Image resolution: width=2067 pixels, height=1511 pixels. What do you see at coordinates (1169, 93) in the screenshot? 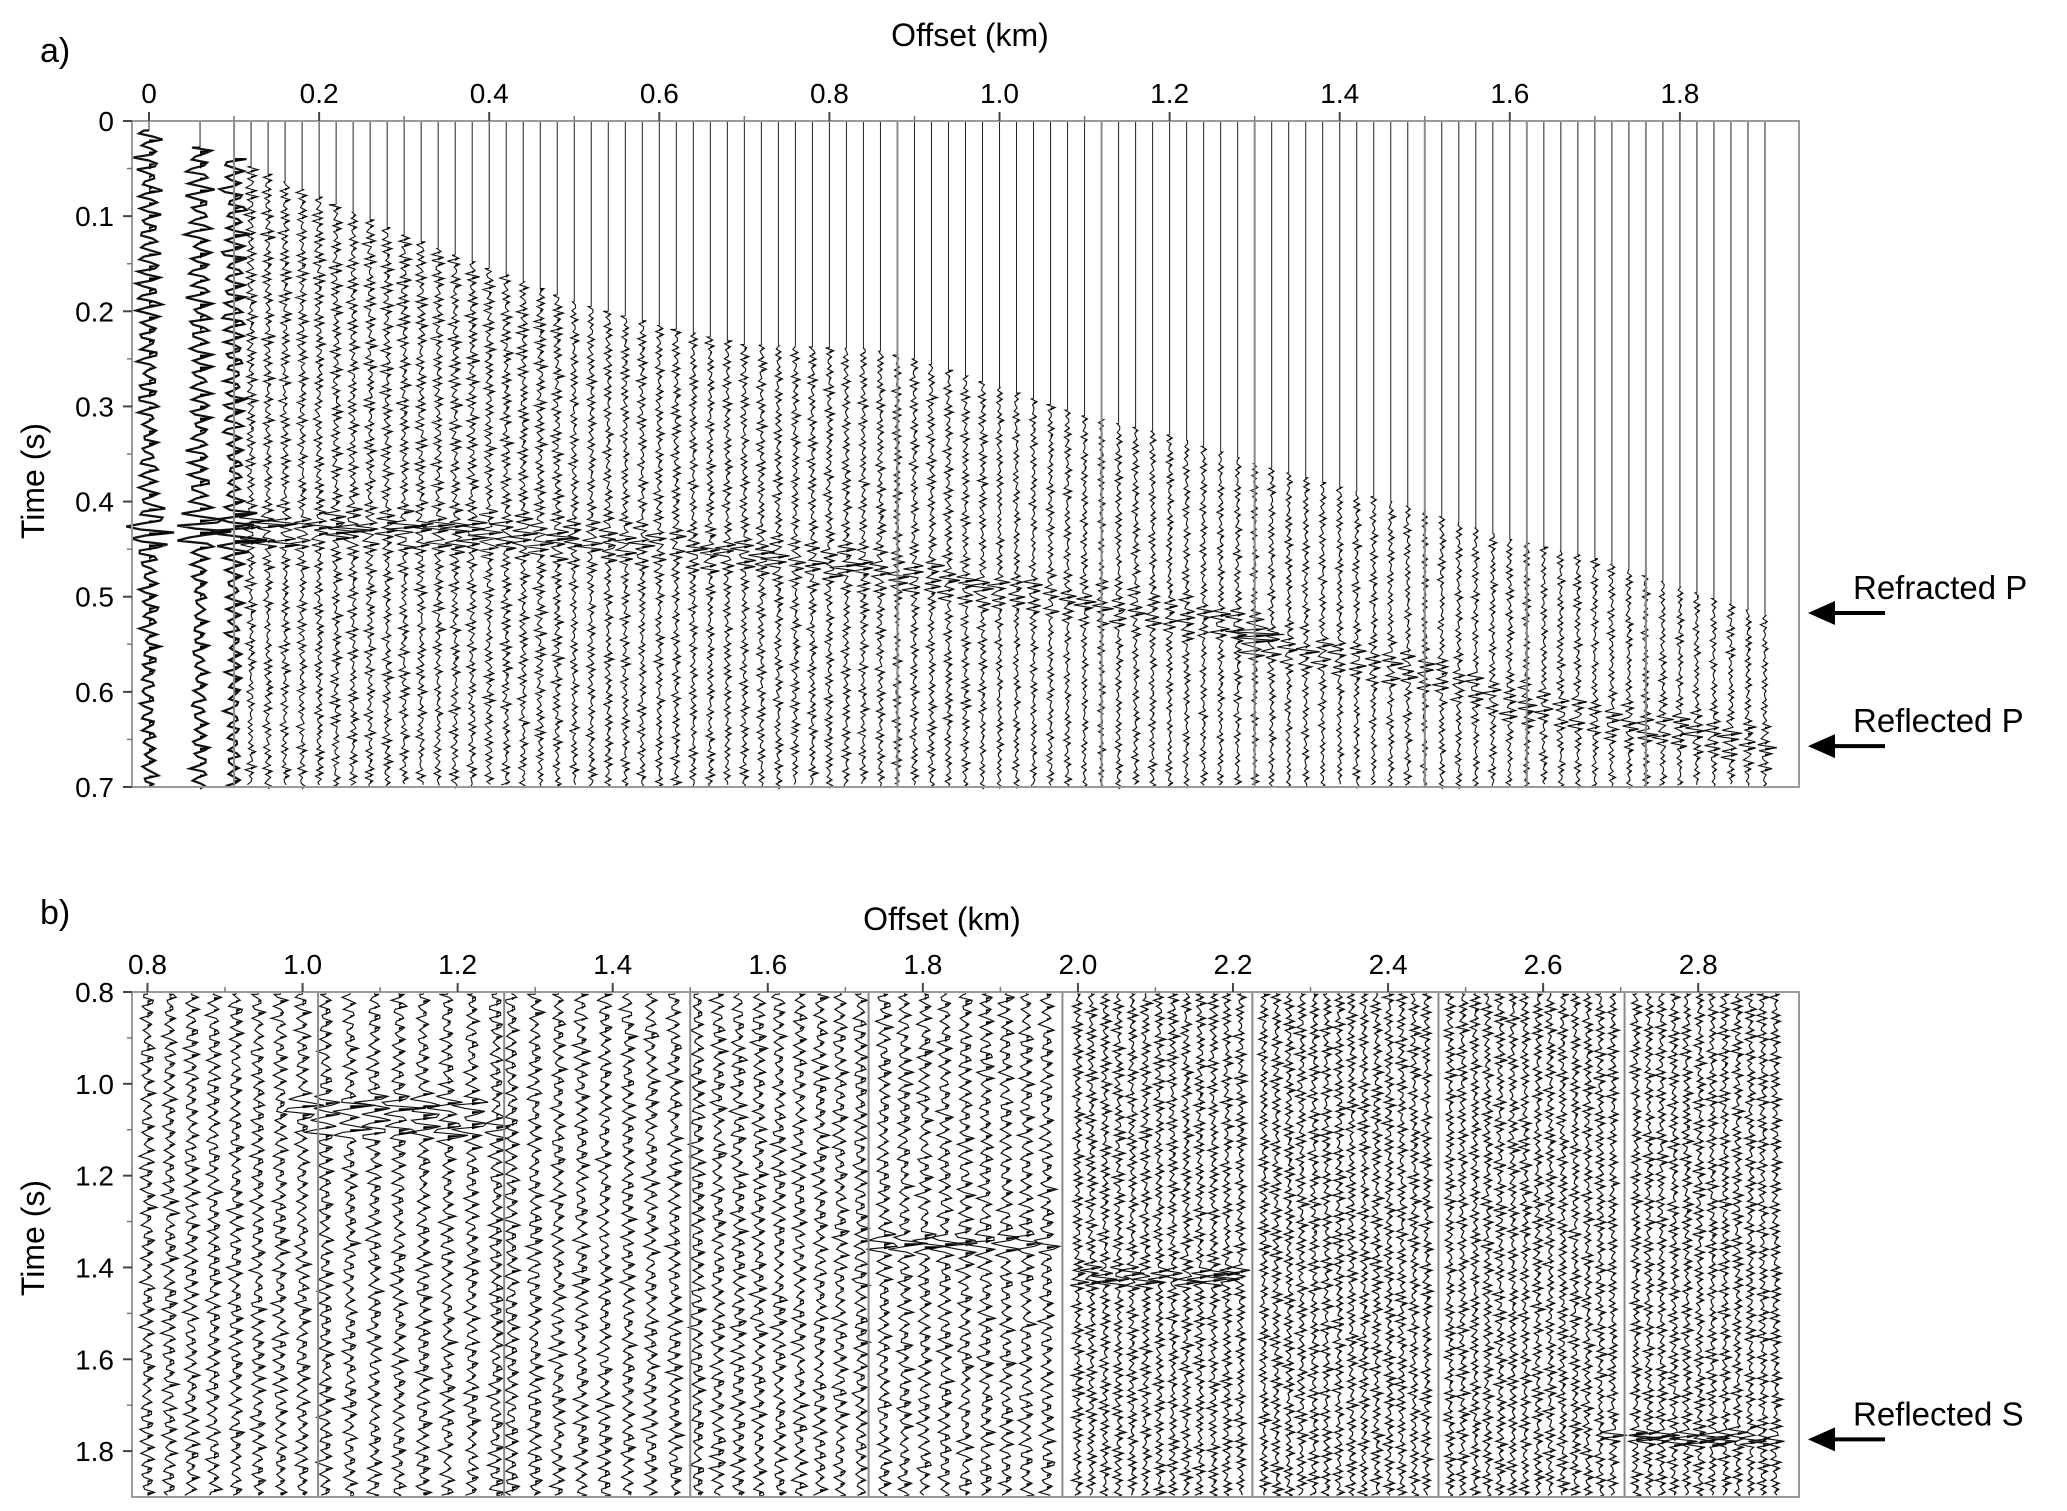
I see `x-tick-label: 1.2` at bounding box center [1169, 93].